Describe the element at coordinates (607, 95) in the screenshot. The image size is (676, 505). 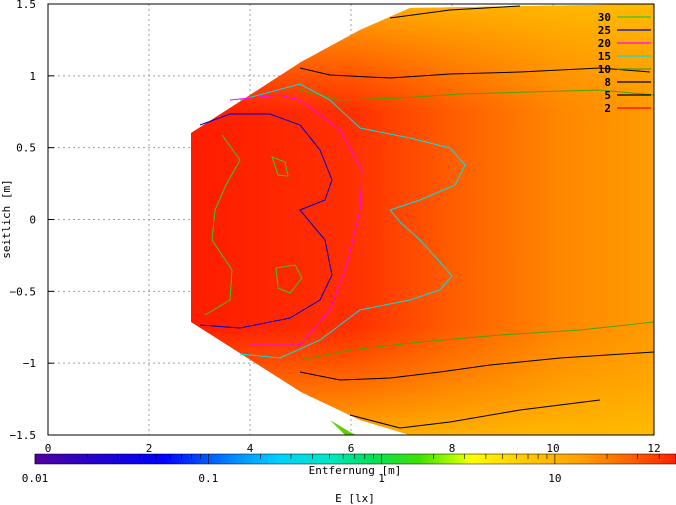
I see `legend-label: 5` at that location.